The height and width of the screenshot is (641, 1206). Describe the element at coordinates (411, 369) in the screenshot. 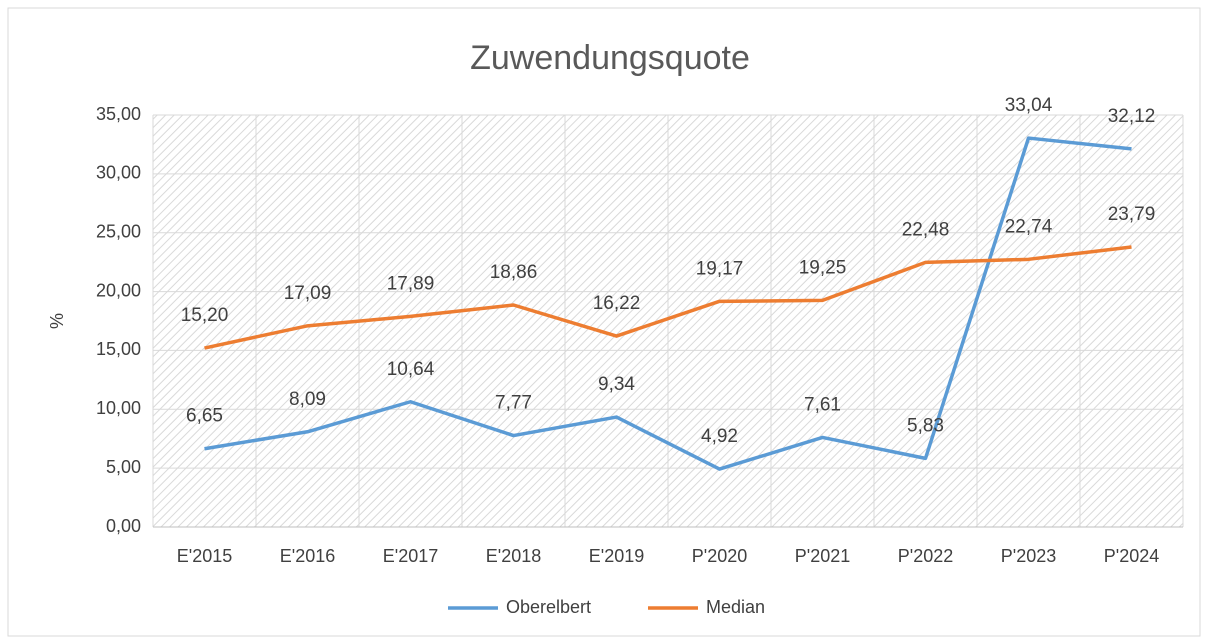

I see `data-label: 10,64` at that location.